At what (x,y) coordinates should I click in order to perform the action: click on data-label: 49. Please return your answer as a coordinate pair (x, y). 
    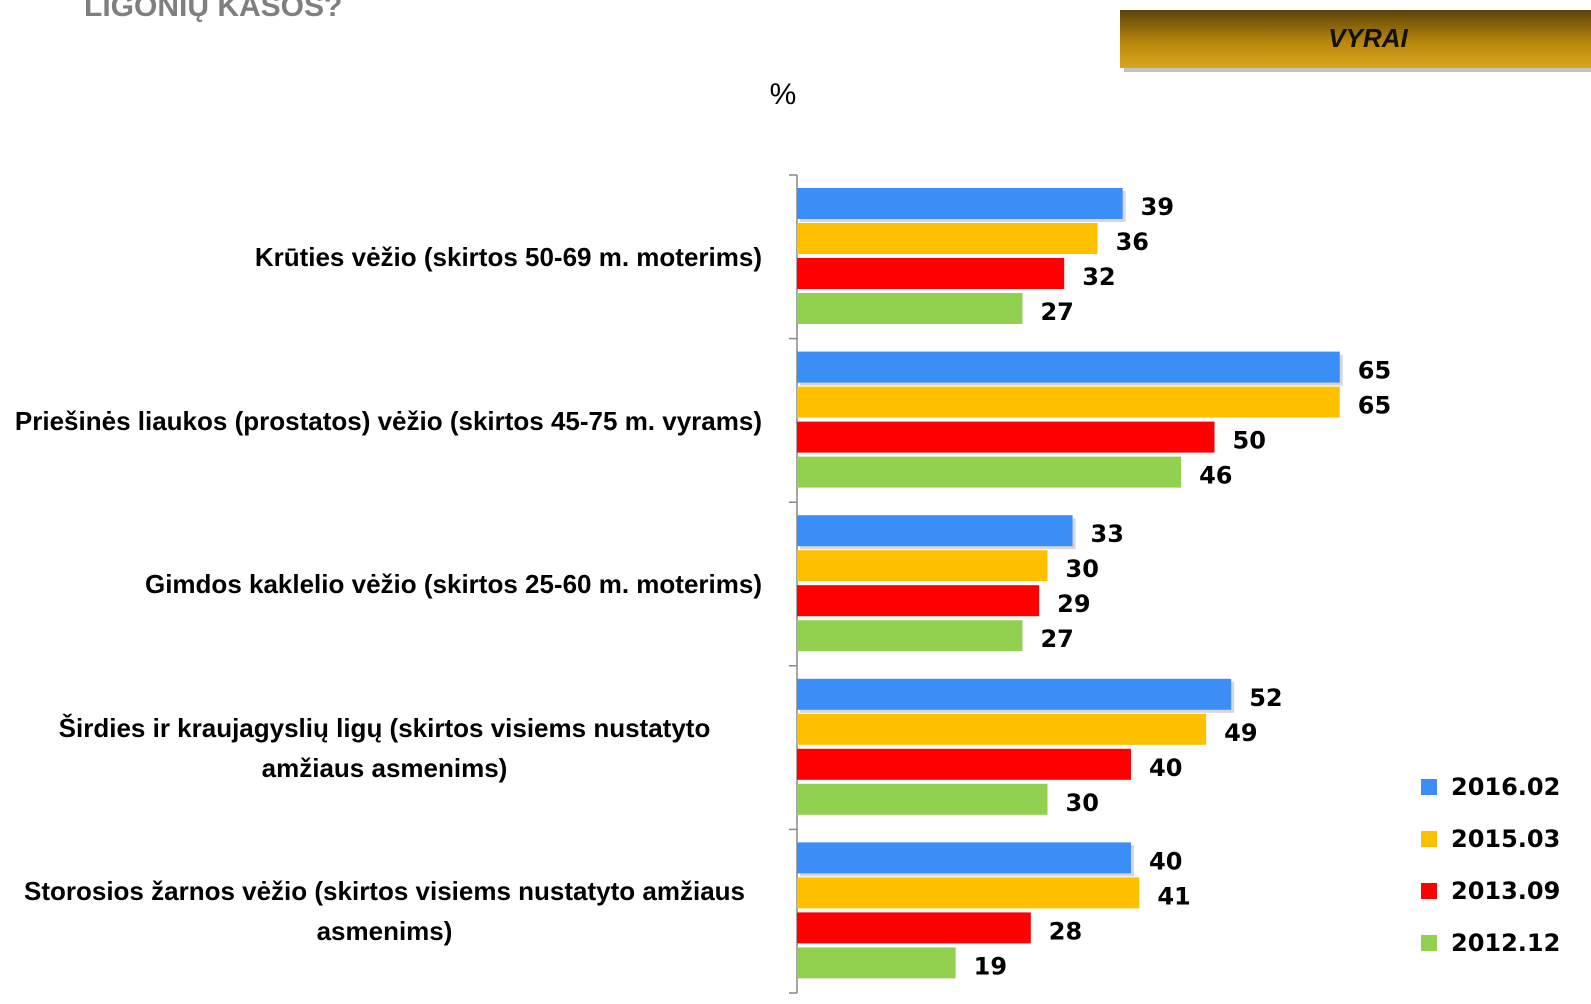
    Looking at the image, I should click on (1240, 733).